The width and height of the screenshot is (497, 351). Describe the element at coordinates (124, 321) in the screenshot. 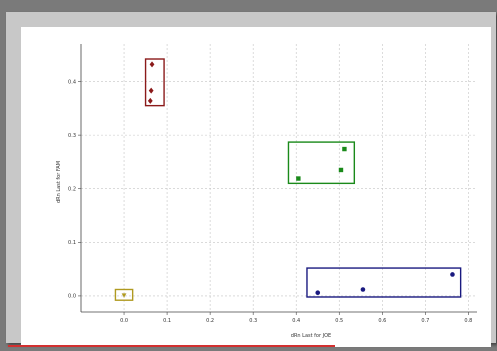

I see `x-tick-label: 0.0` at that location.